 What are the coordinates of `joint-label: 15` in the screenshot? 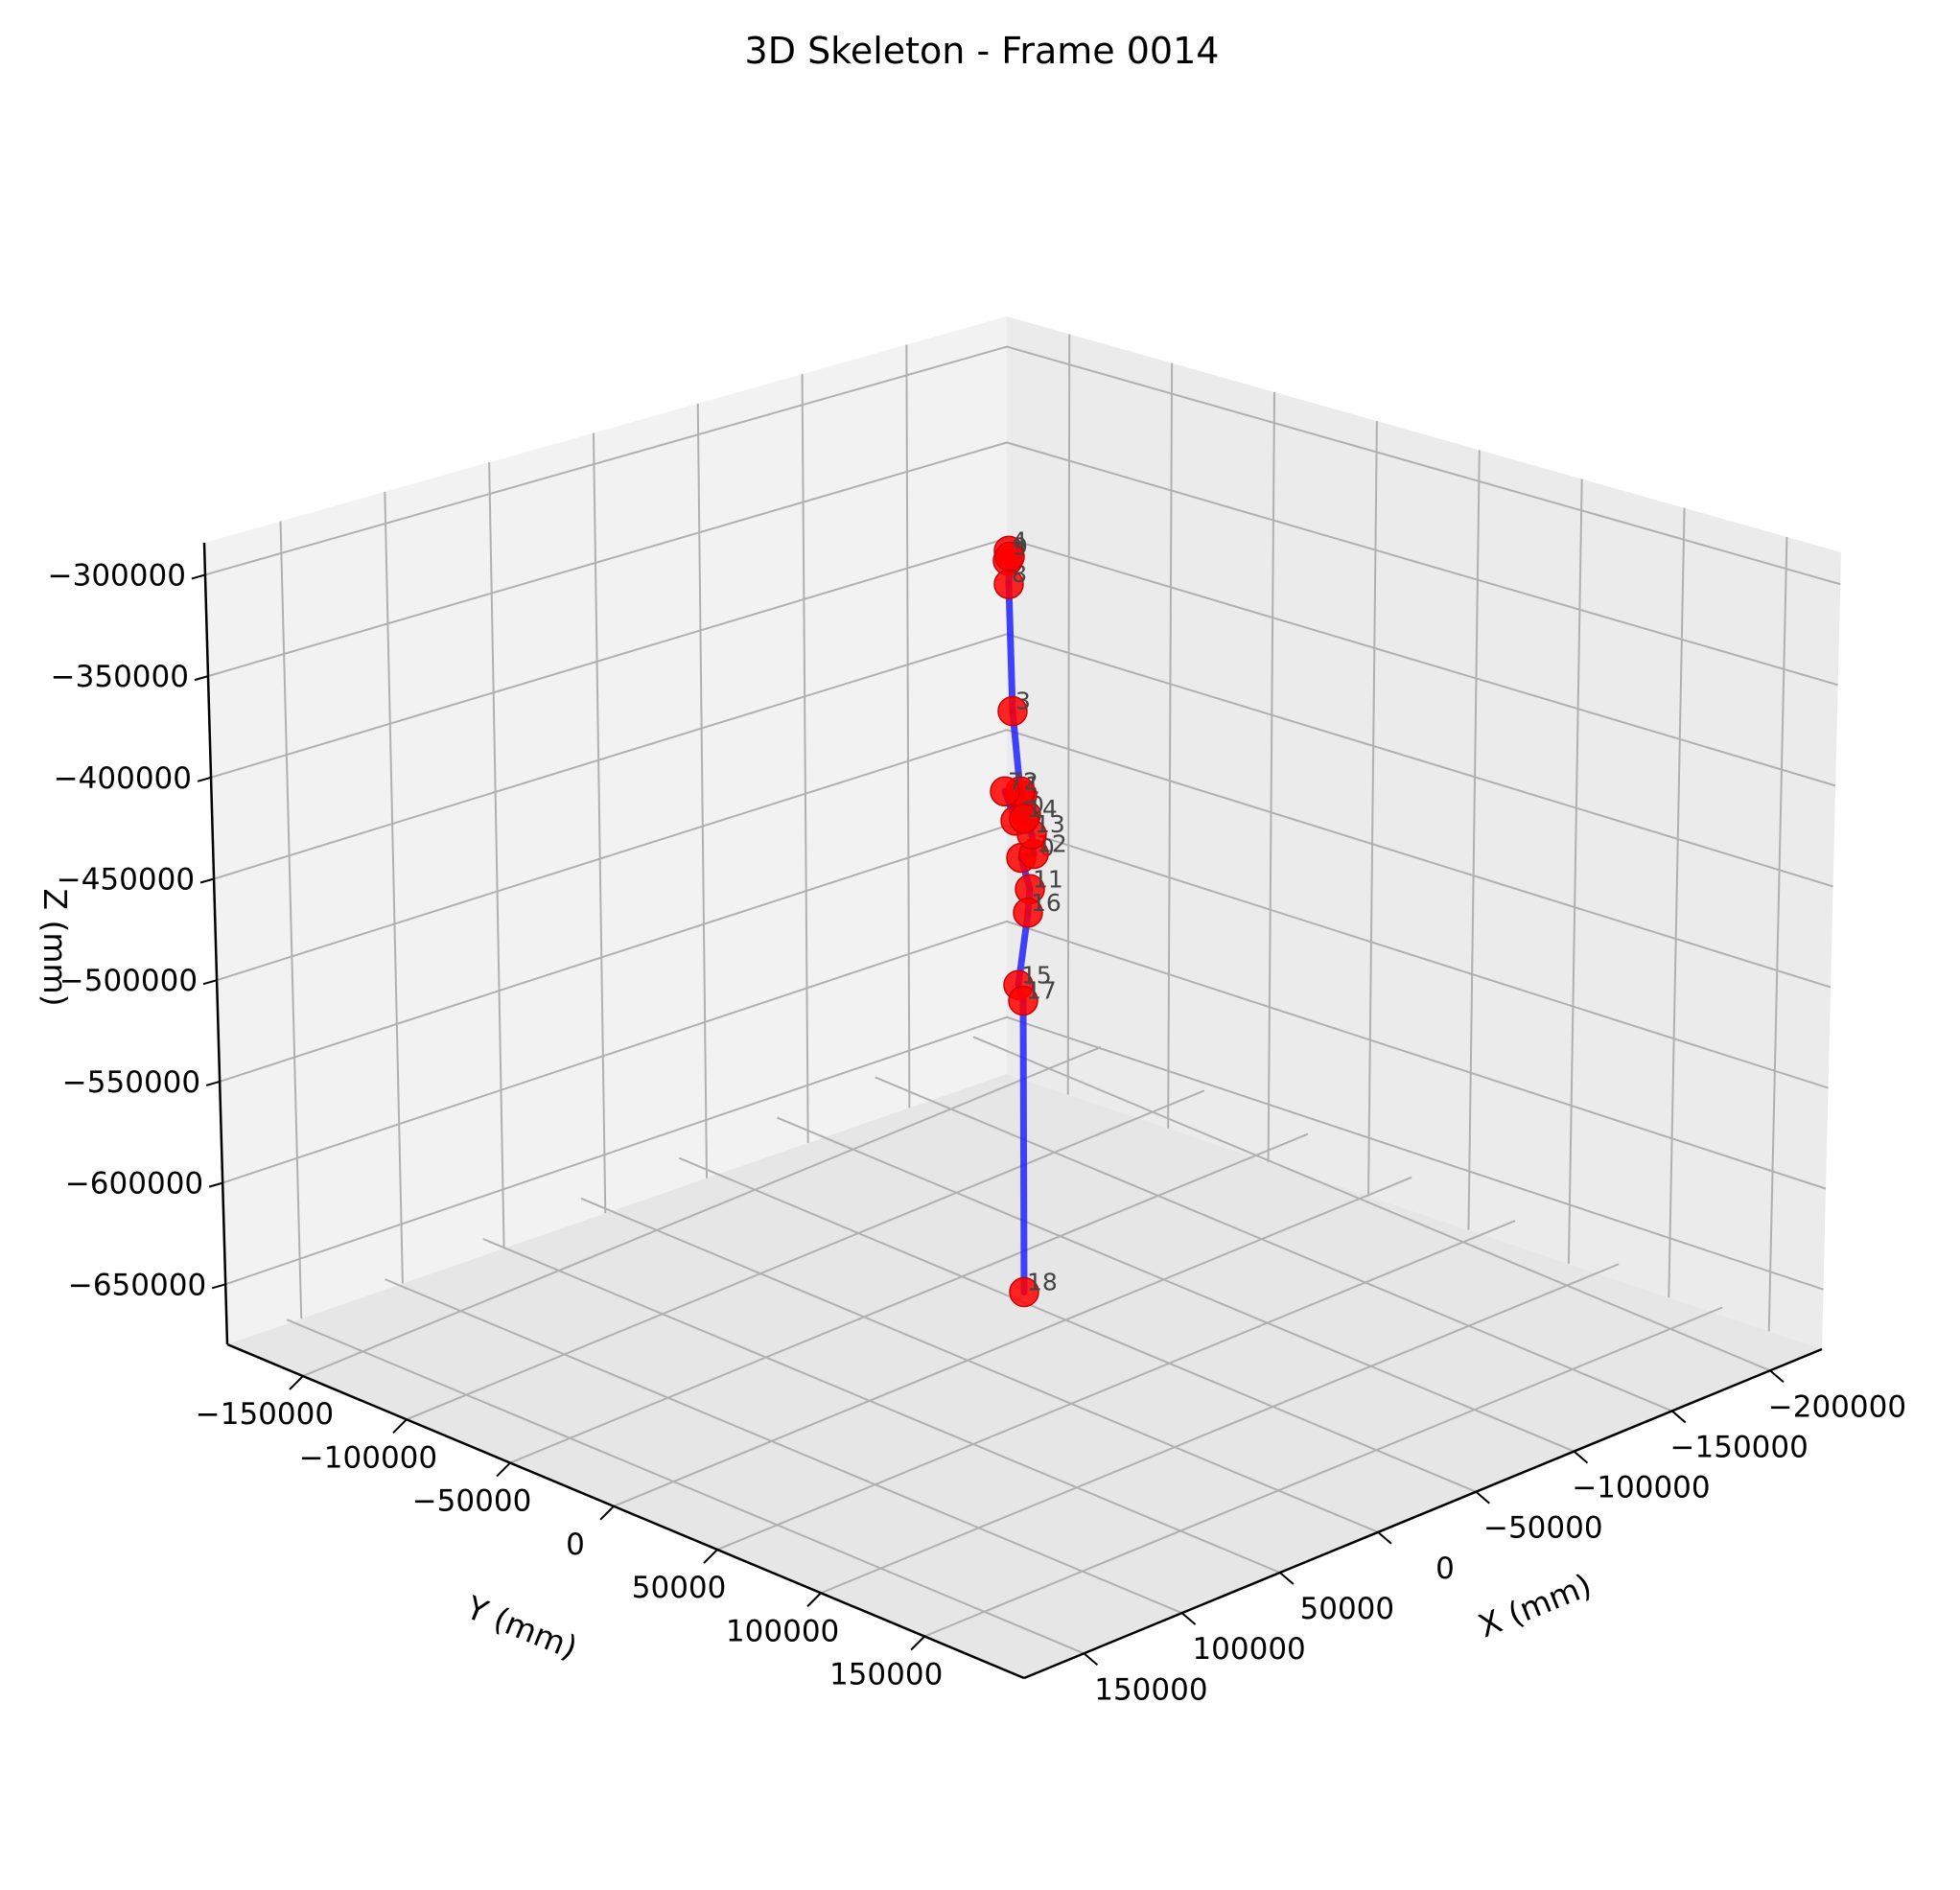 It's located at (1036, 975).